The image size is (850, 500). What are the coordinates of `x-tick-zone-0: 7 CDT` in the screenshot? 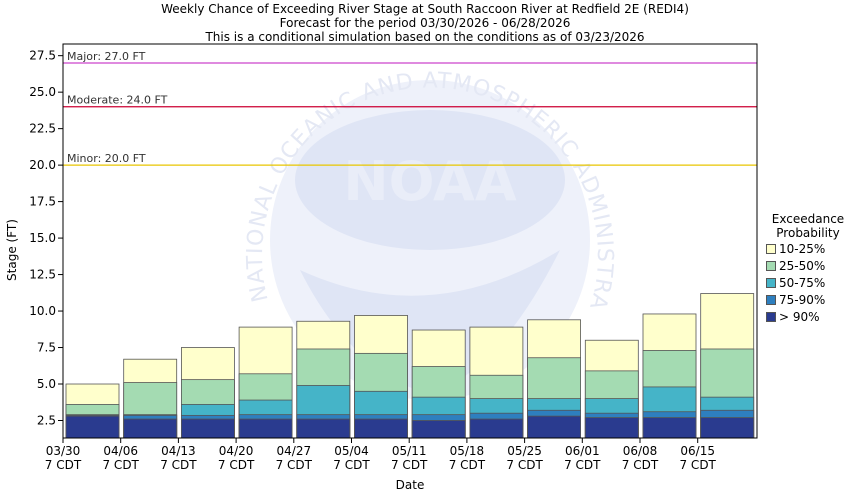 It's located at (63, 465).